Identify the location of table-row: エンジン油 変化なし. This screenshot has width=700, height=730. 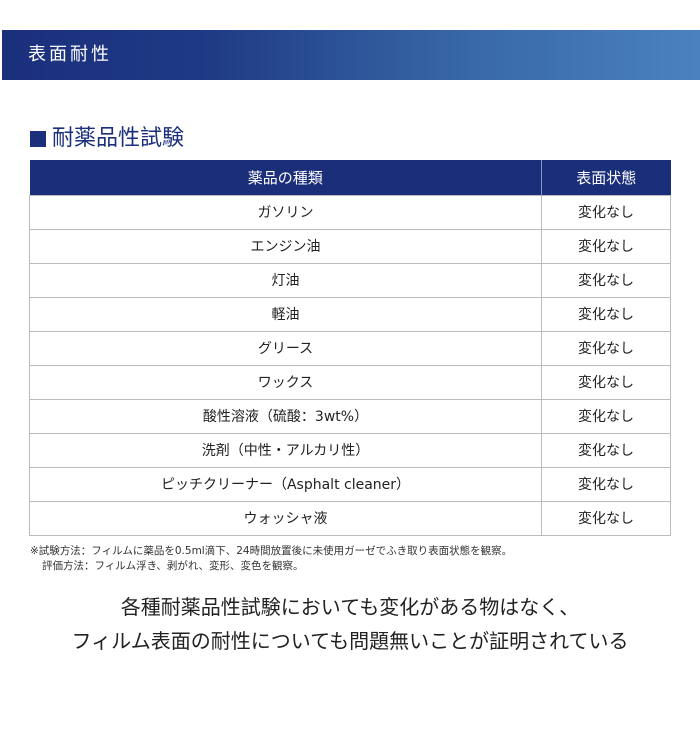
(349, 246).